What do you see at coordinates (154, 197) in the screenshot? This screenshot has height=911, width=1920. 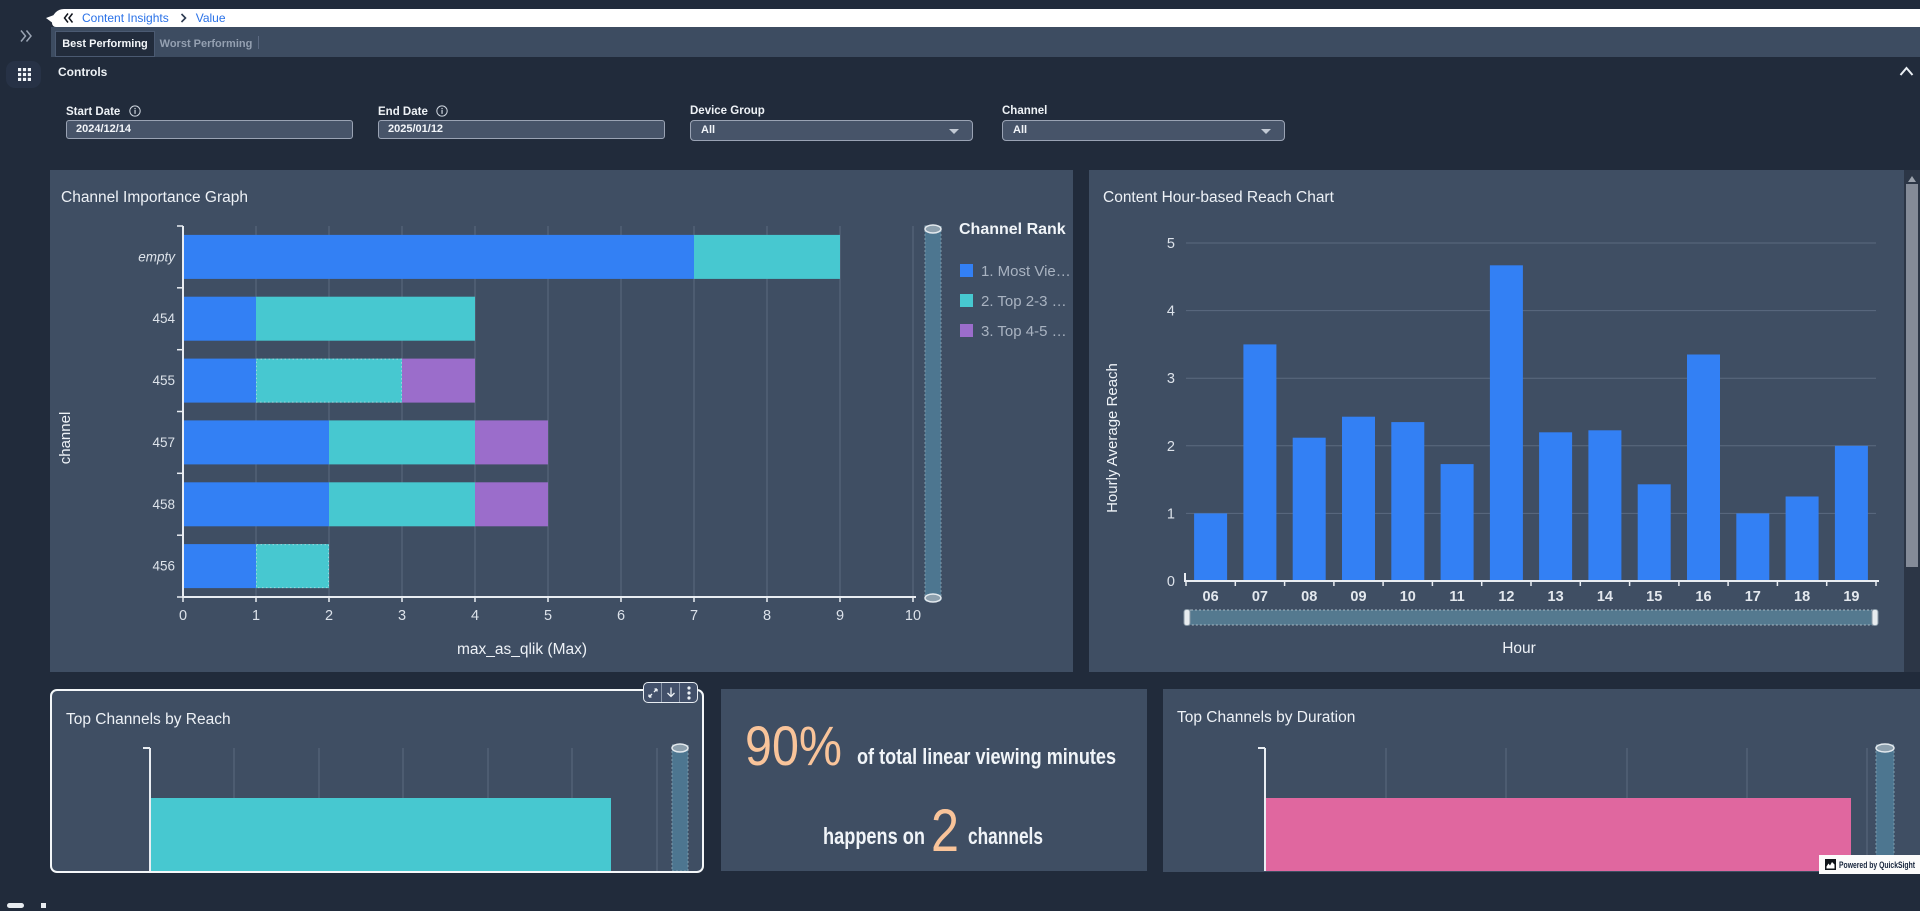 I see `svg-text: Channel Importance Graph` at bounding box center [154, 197].